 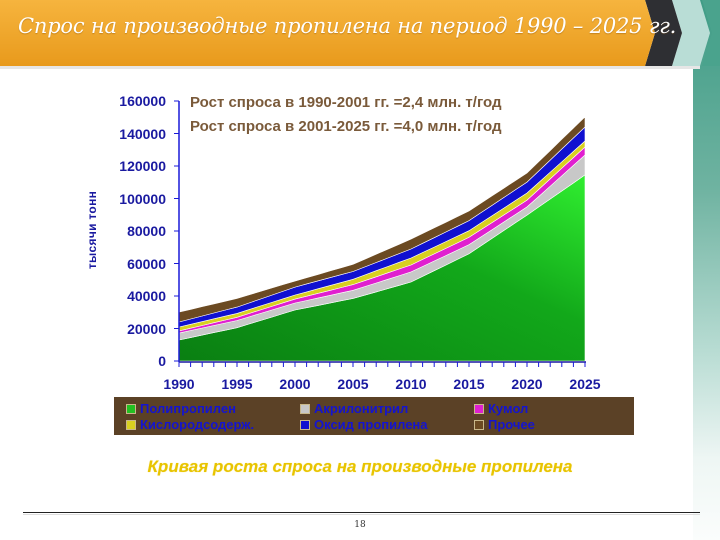 I want to click on y-tick-label: 60000, so click(x=146, y=264).